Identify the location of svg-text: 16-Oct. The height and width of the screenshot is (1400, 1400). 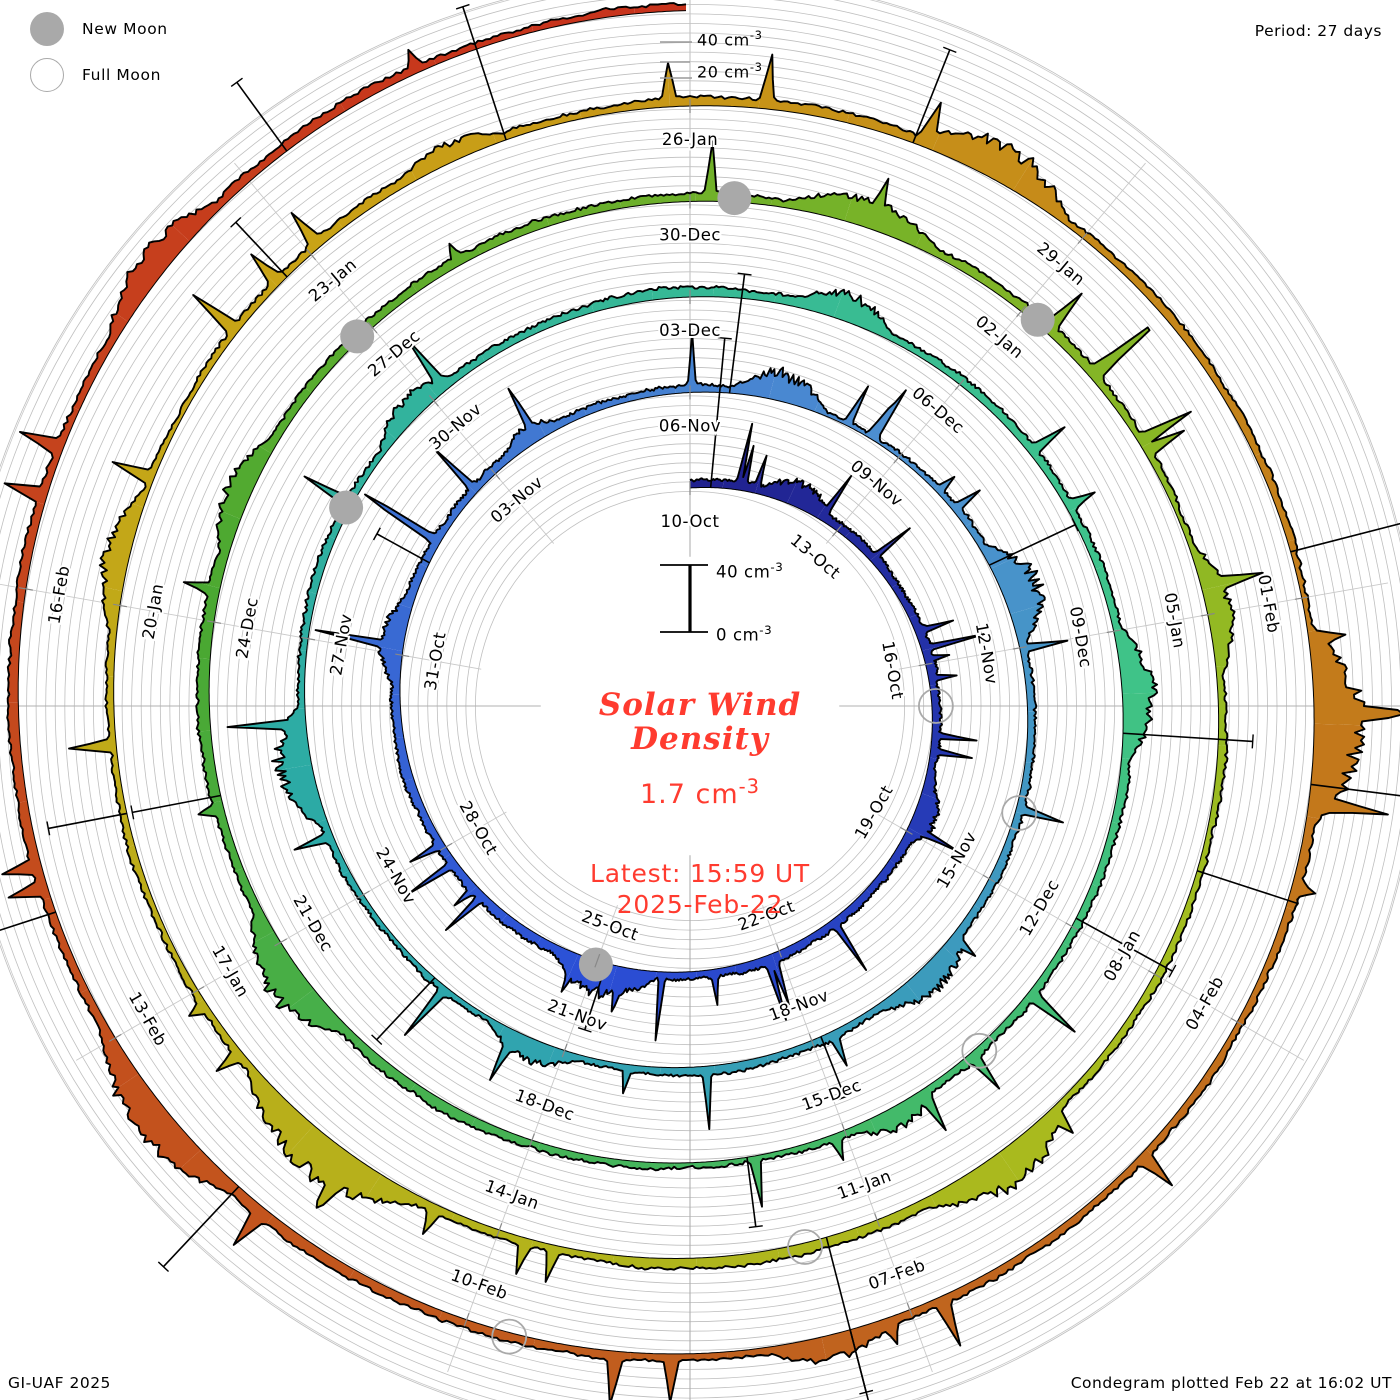
(892, 670).